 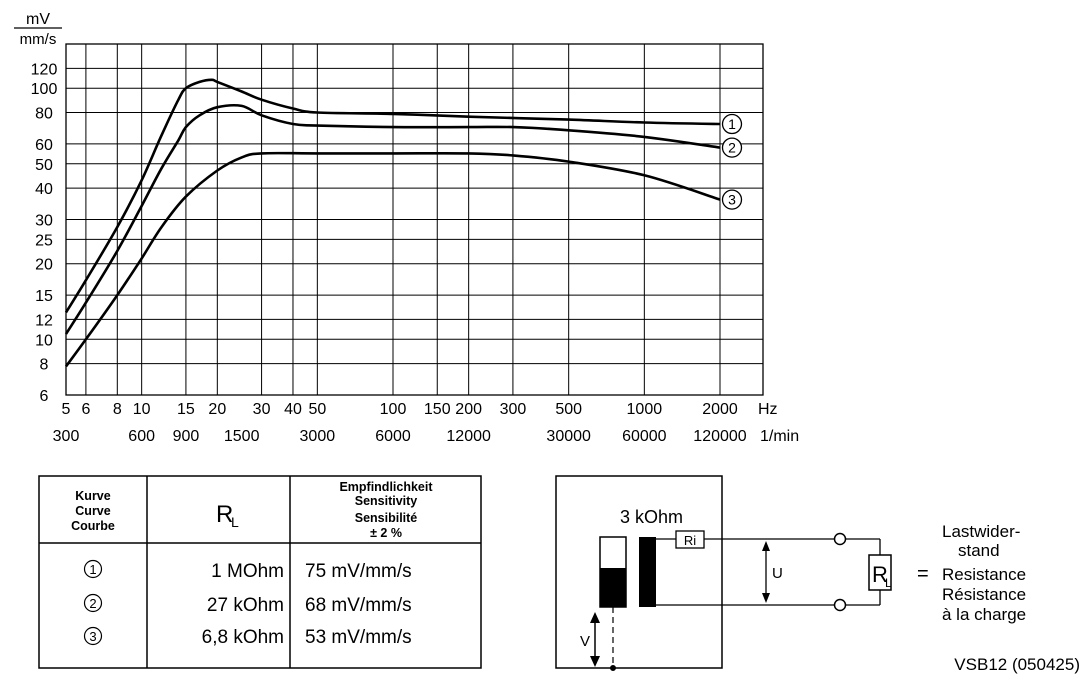 I want to click on header-sens-en: Sensitivity, so click(x=386, y=501).